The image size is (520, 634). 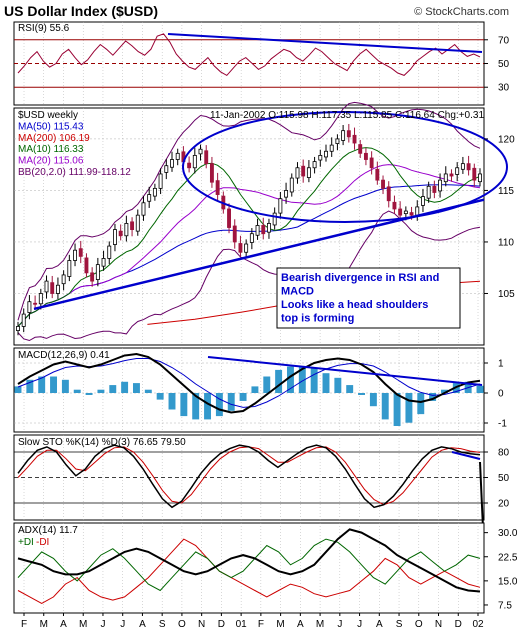 I want to click on y-tick-label: 7.5, so click(x=505, y=605).